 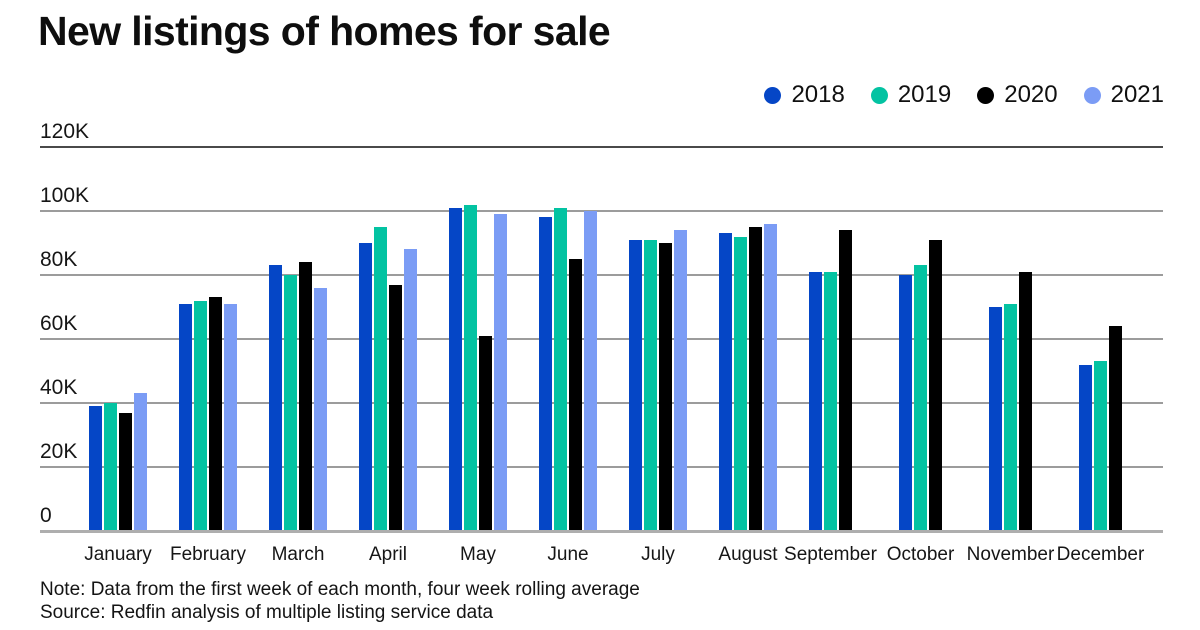 I want to click on bar-2021-july, so click(x=680, y=380).